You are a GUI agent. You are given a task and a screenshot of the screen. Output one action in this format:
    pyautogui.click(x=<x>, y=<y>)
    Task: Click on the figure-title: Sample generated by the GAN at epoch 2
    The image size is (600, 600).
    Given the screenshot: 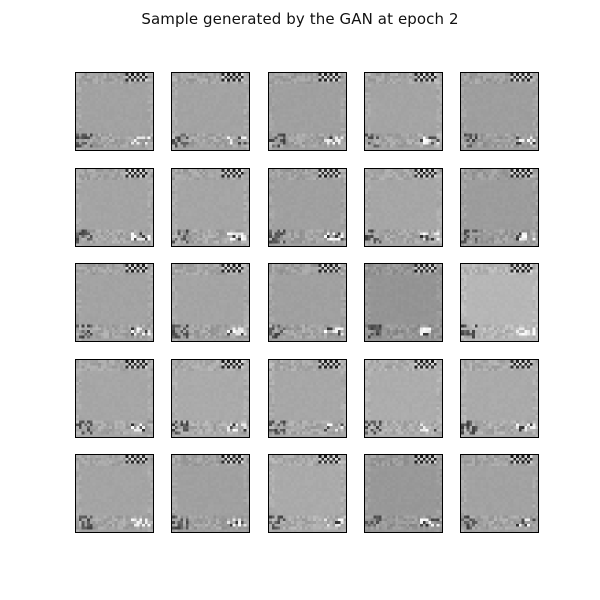 What is the action you would take?
    pyautogui.click(x=300, y=19)
    